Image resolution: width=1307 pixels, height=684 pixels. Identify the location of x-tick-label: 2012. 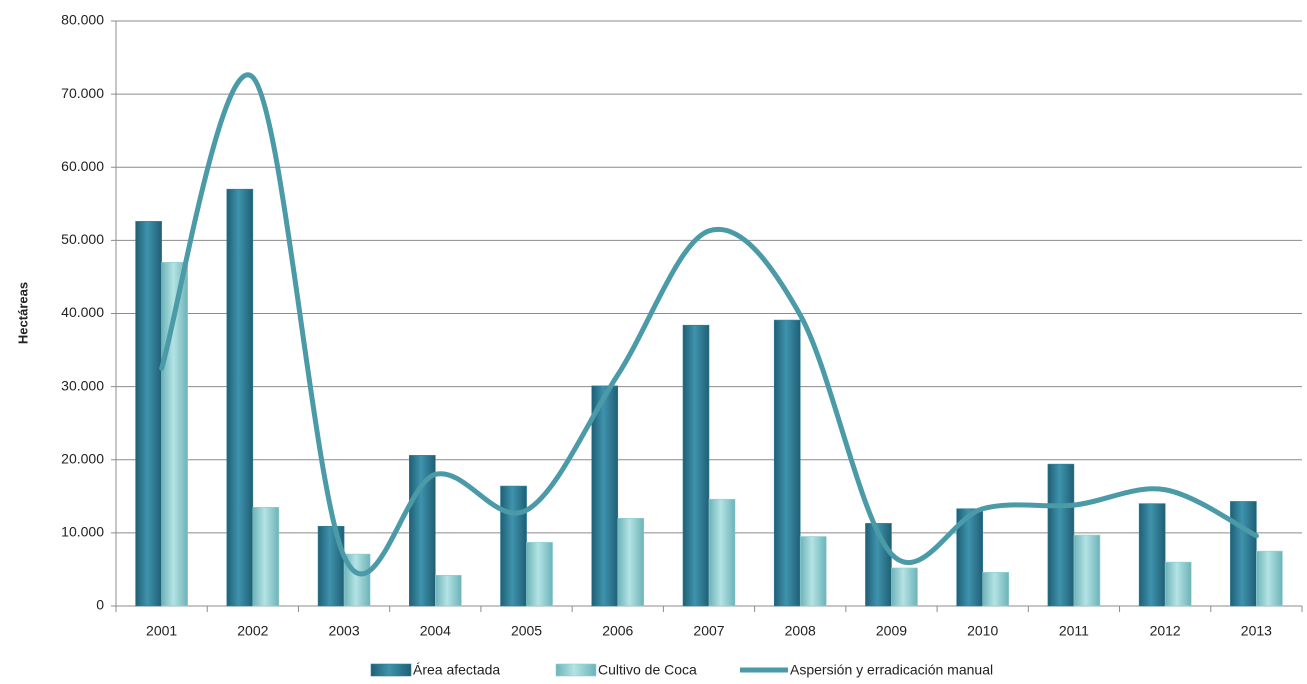
(1165, 631).